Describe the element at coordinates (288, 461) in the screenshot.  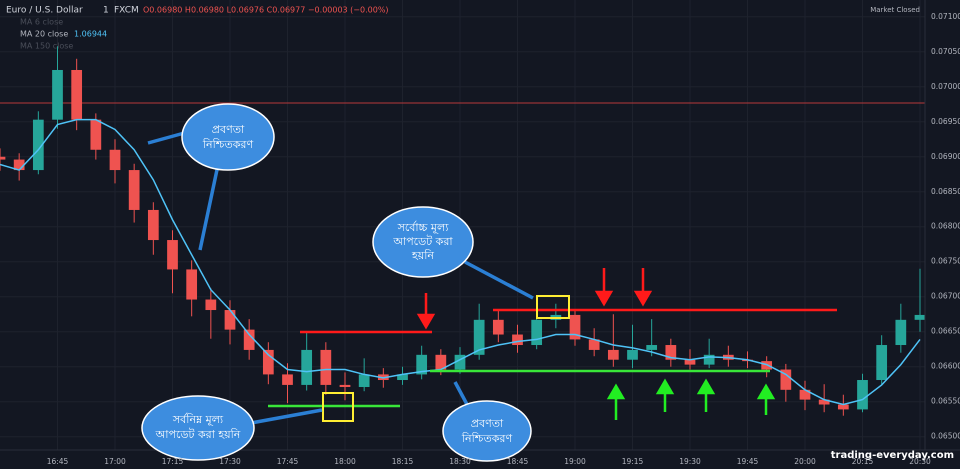
I see `x-tick-label: 17:45` at that location.